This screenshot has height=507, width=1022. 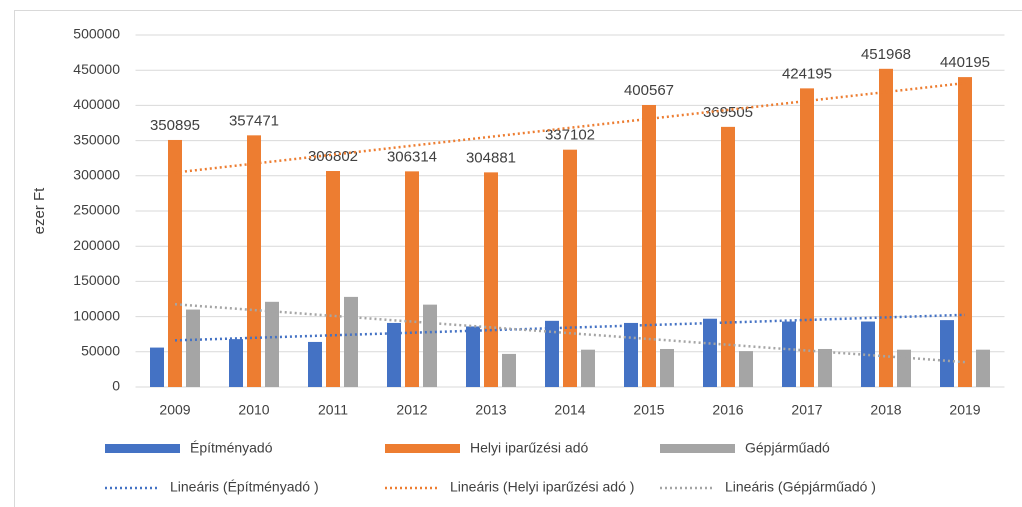 What do you see at coordinates (174, 410) in the screenshot?
I see `x-tick-label: 2009` at bounding box center [174, 410].